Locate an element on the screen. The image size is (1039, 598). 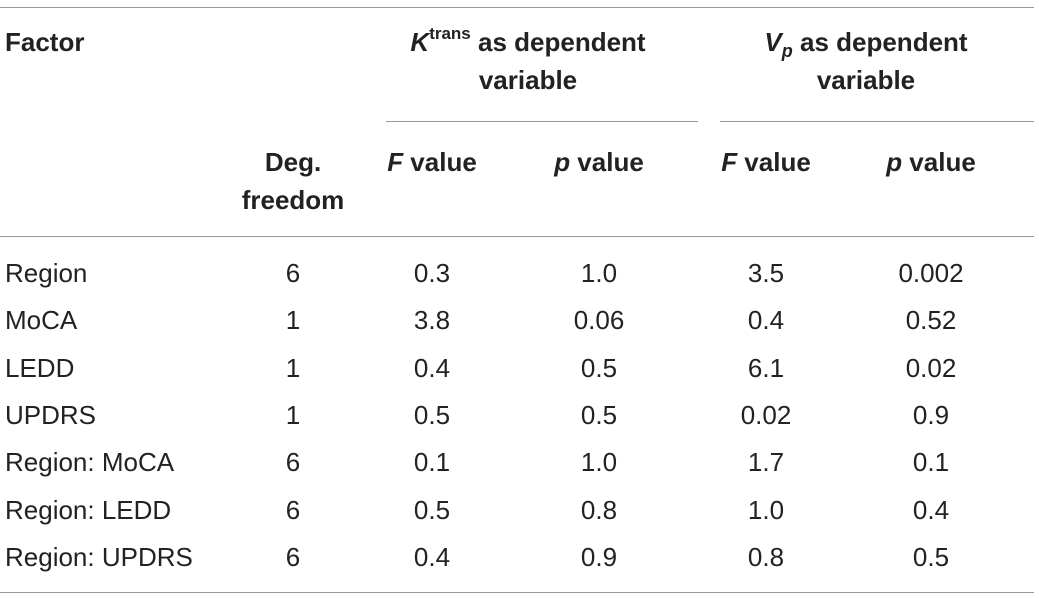
vp-subscript: p is located at coordinates (787, 51).